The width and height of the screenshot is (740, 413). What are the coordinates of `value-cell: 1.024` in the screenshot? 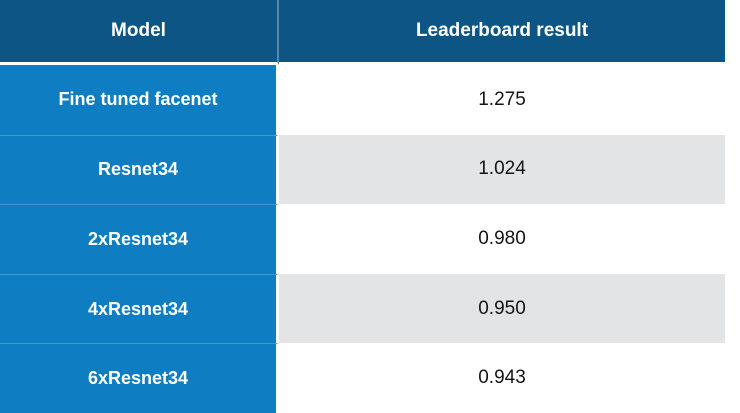 It's located at (502, 169).